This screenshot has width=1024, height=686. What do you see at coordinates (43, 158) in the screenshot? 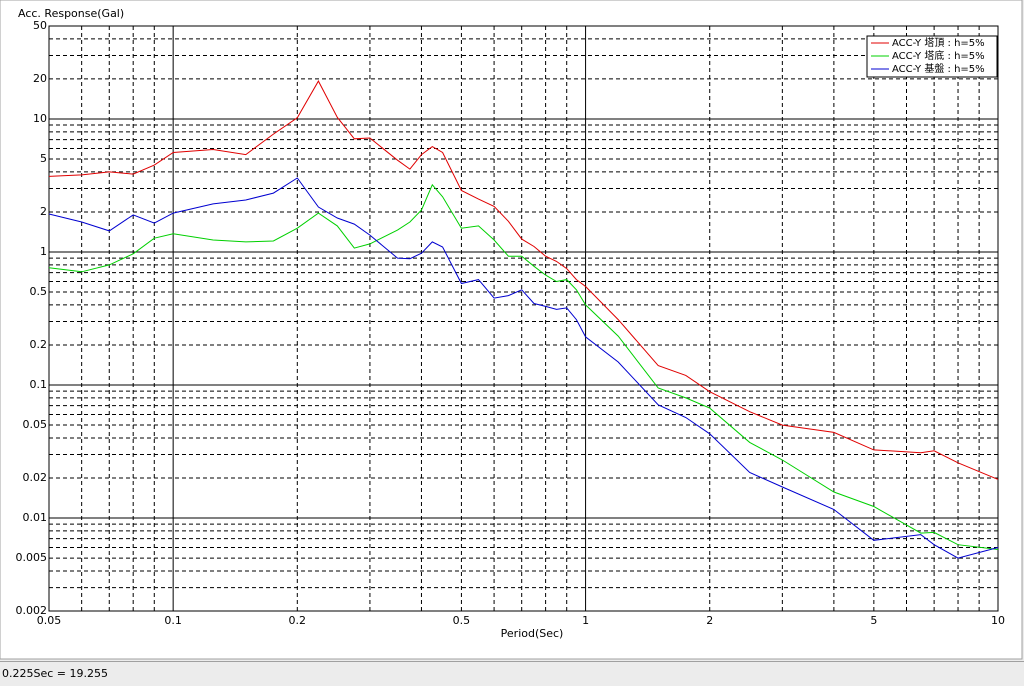
I see `y-tick-label: 5` at bounding box center [43, 158].